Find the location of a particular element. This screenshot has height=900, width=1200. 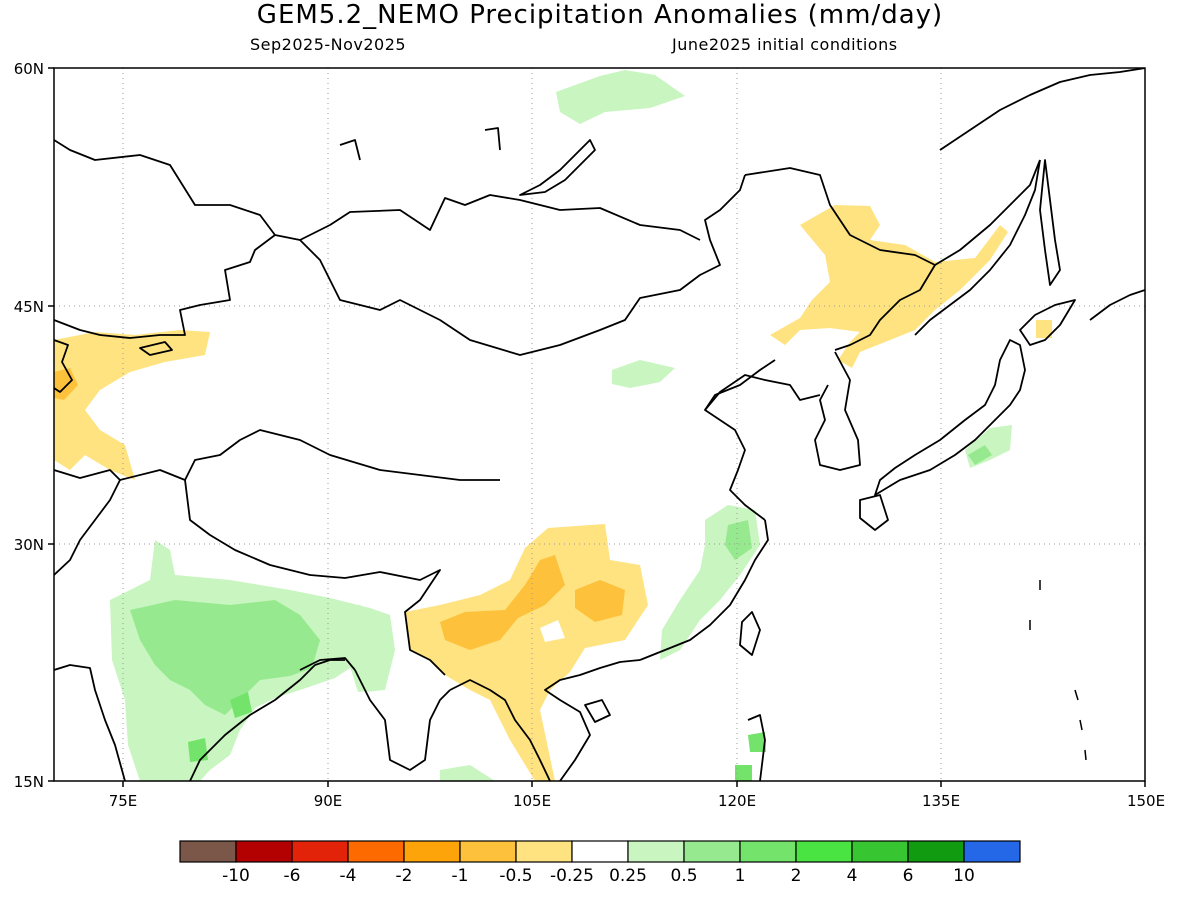

legend-label-12: 6 is located at coordinates (908, 876).